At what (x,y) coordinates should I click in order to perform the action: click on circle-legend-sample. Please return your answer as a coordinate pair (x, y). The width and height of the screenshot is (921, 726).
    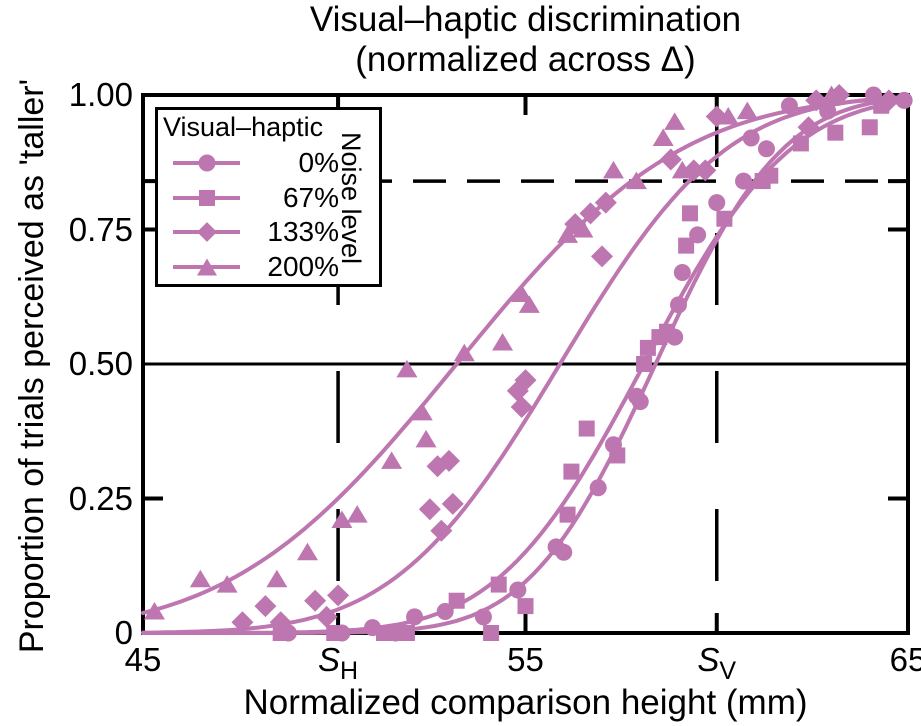
    Looking at the image, I should click on (206, 163).